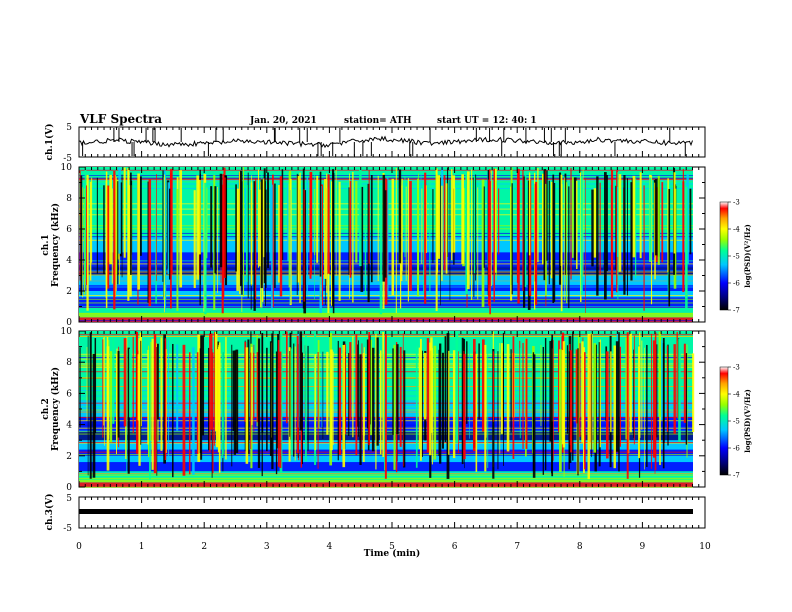 Image resolution: width=792 pixels, height=612 pixels. What do you see at coordinates (69, 426) in the screenshot?
I see `y-tick-label: 4` at bounding box center [69, 426].